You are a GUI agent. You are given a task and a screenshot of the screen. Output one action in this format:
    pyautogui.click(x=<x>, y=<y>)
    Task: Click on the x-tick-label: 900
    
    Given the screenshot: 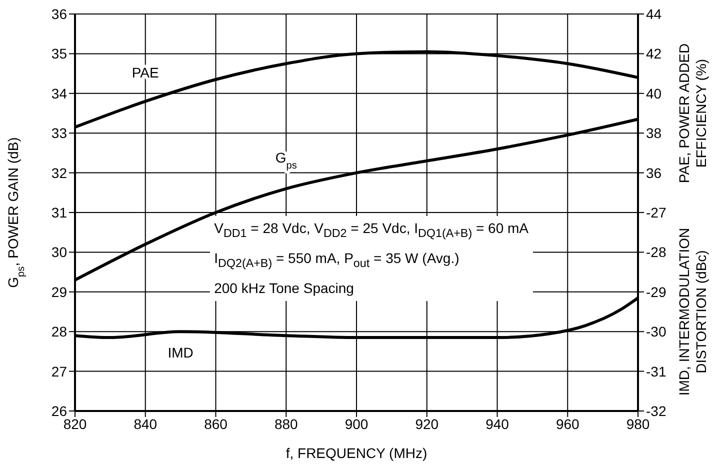 What is the action you would take?
    pyautogui.click(x=356, y=424)
    